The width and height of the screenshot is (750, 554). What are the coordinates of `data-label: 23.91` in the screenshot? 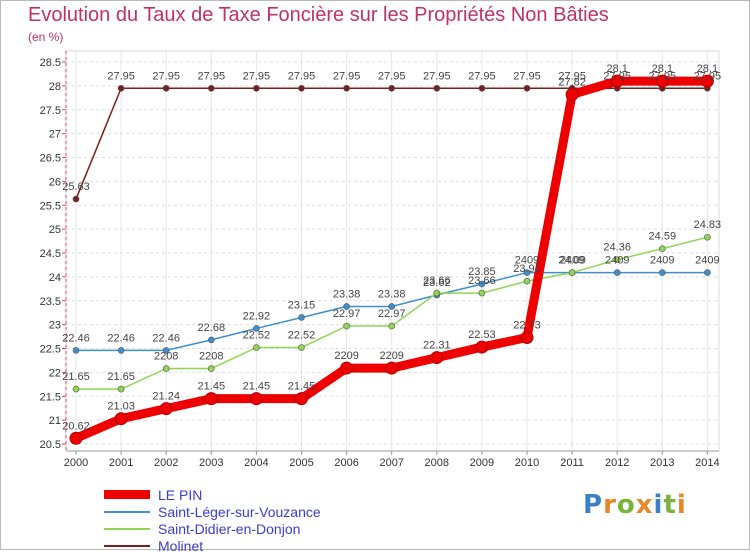 It's located at (527, 269).